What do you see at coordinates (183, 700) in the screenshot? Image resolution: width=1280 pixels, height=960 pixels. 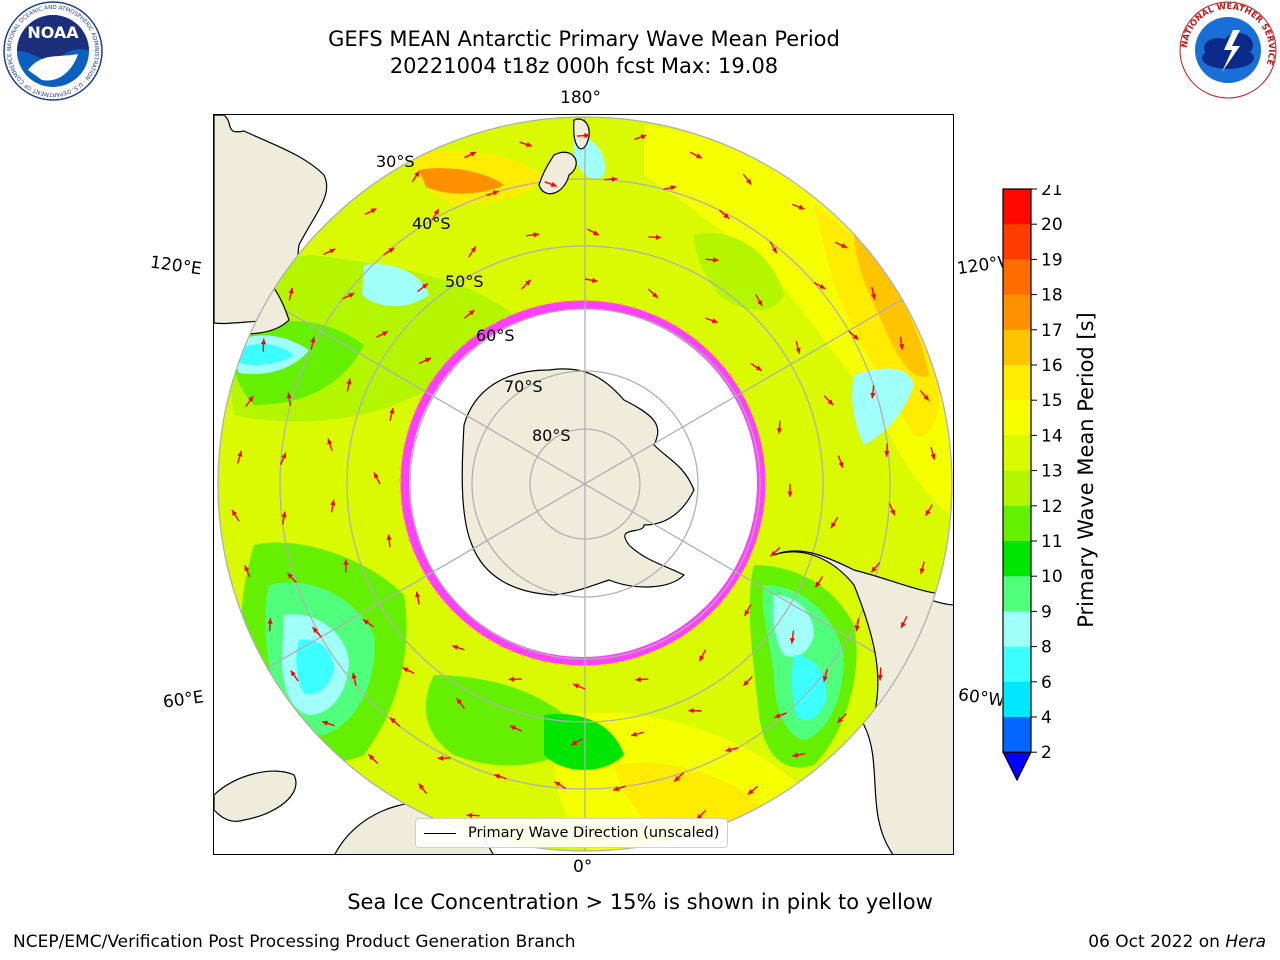 I see `lon-label-lower-left: 60°E` at bounding box center [183, 700].